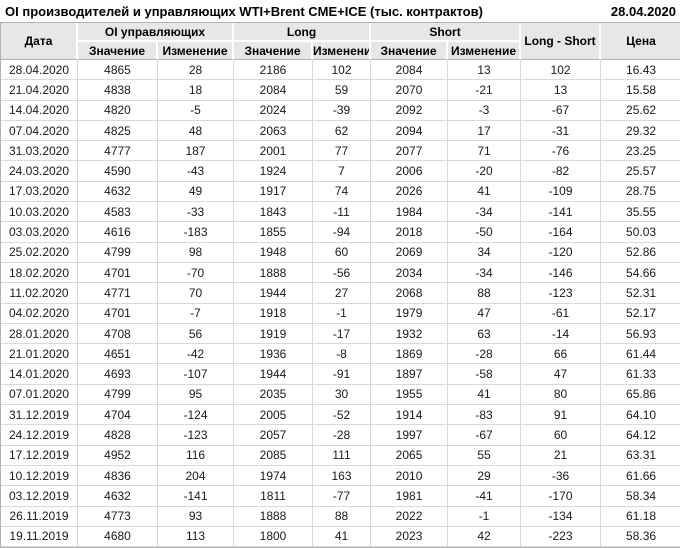  I want to click on cell-long-short: 21, so click(561, 455).